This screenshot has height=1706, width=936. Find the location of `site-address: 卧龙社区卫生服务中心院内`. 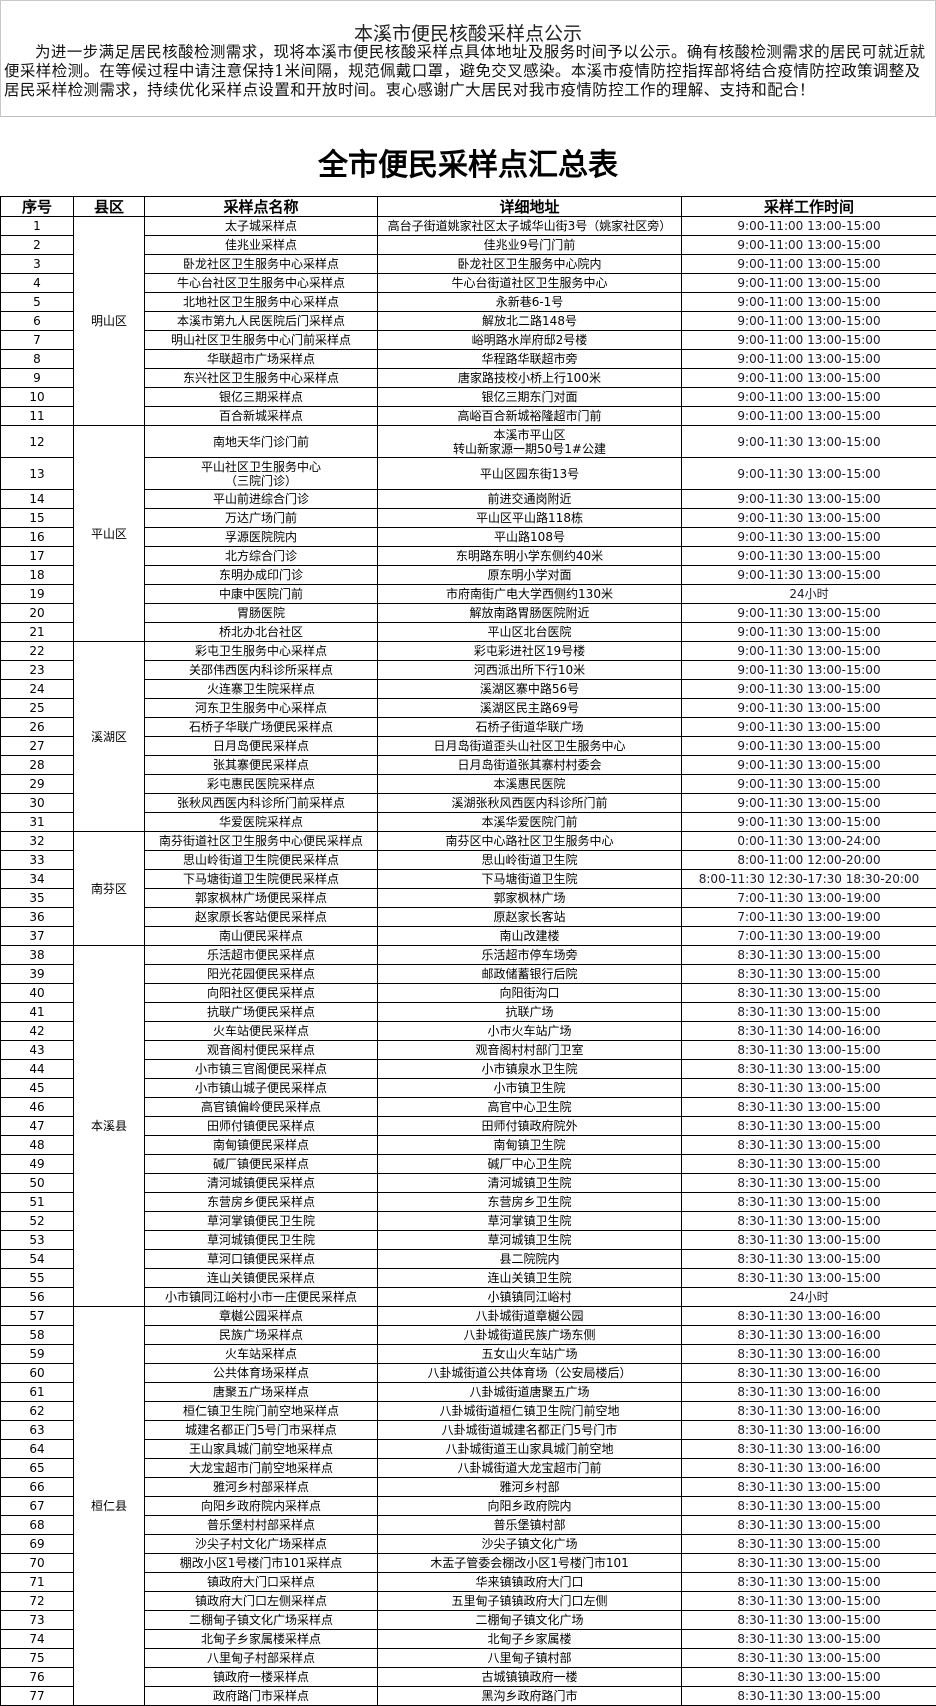

site-address: 卧龙社区卫生服务中心院内 is located at coordinates (530, 264).